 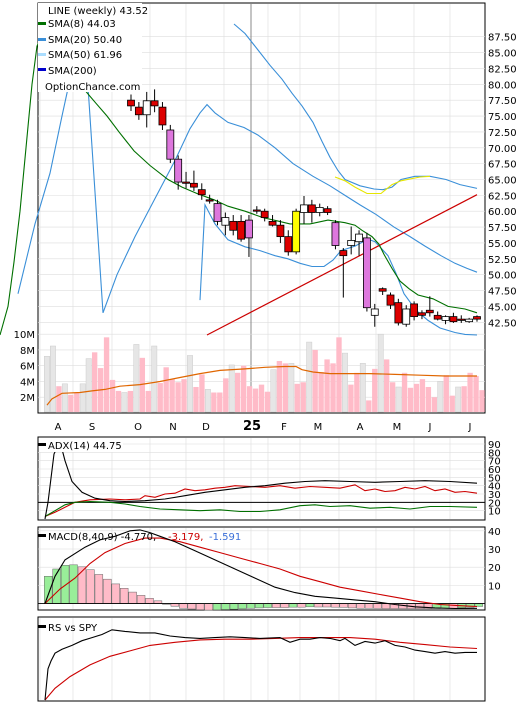 I want to click on x-tick-label: A, so click(x=360, y=427).